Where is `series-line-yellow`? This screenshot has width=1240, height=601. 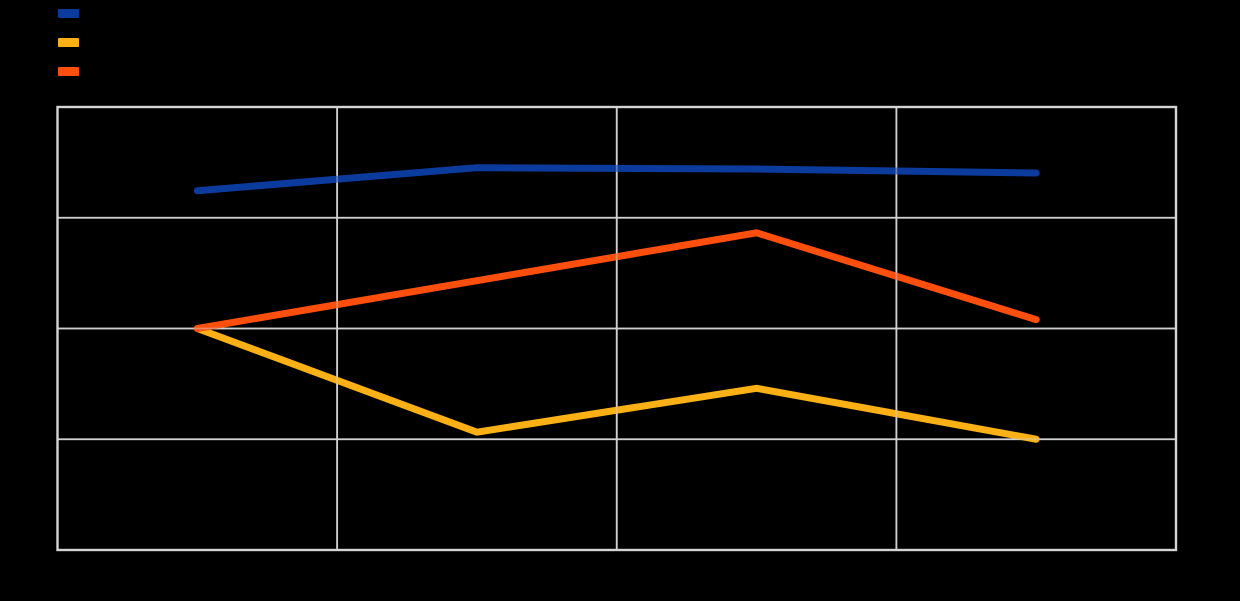 series-line-yellow is located at coordinates (616, 384).